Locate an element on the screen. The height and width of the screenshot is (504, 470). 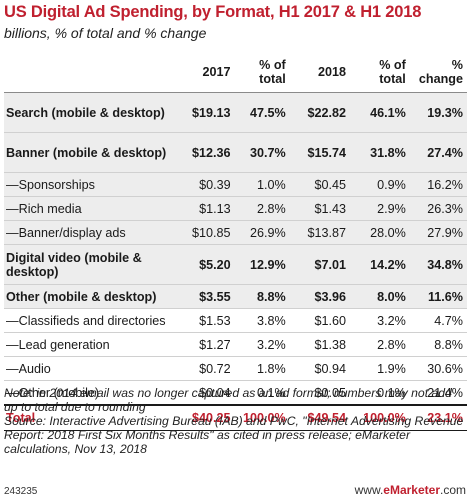
header-pct-2017: % of total is located at coordinates (262, 72).